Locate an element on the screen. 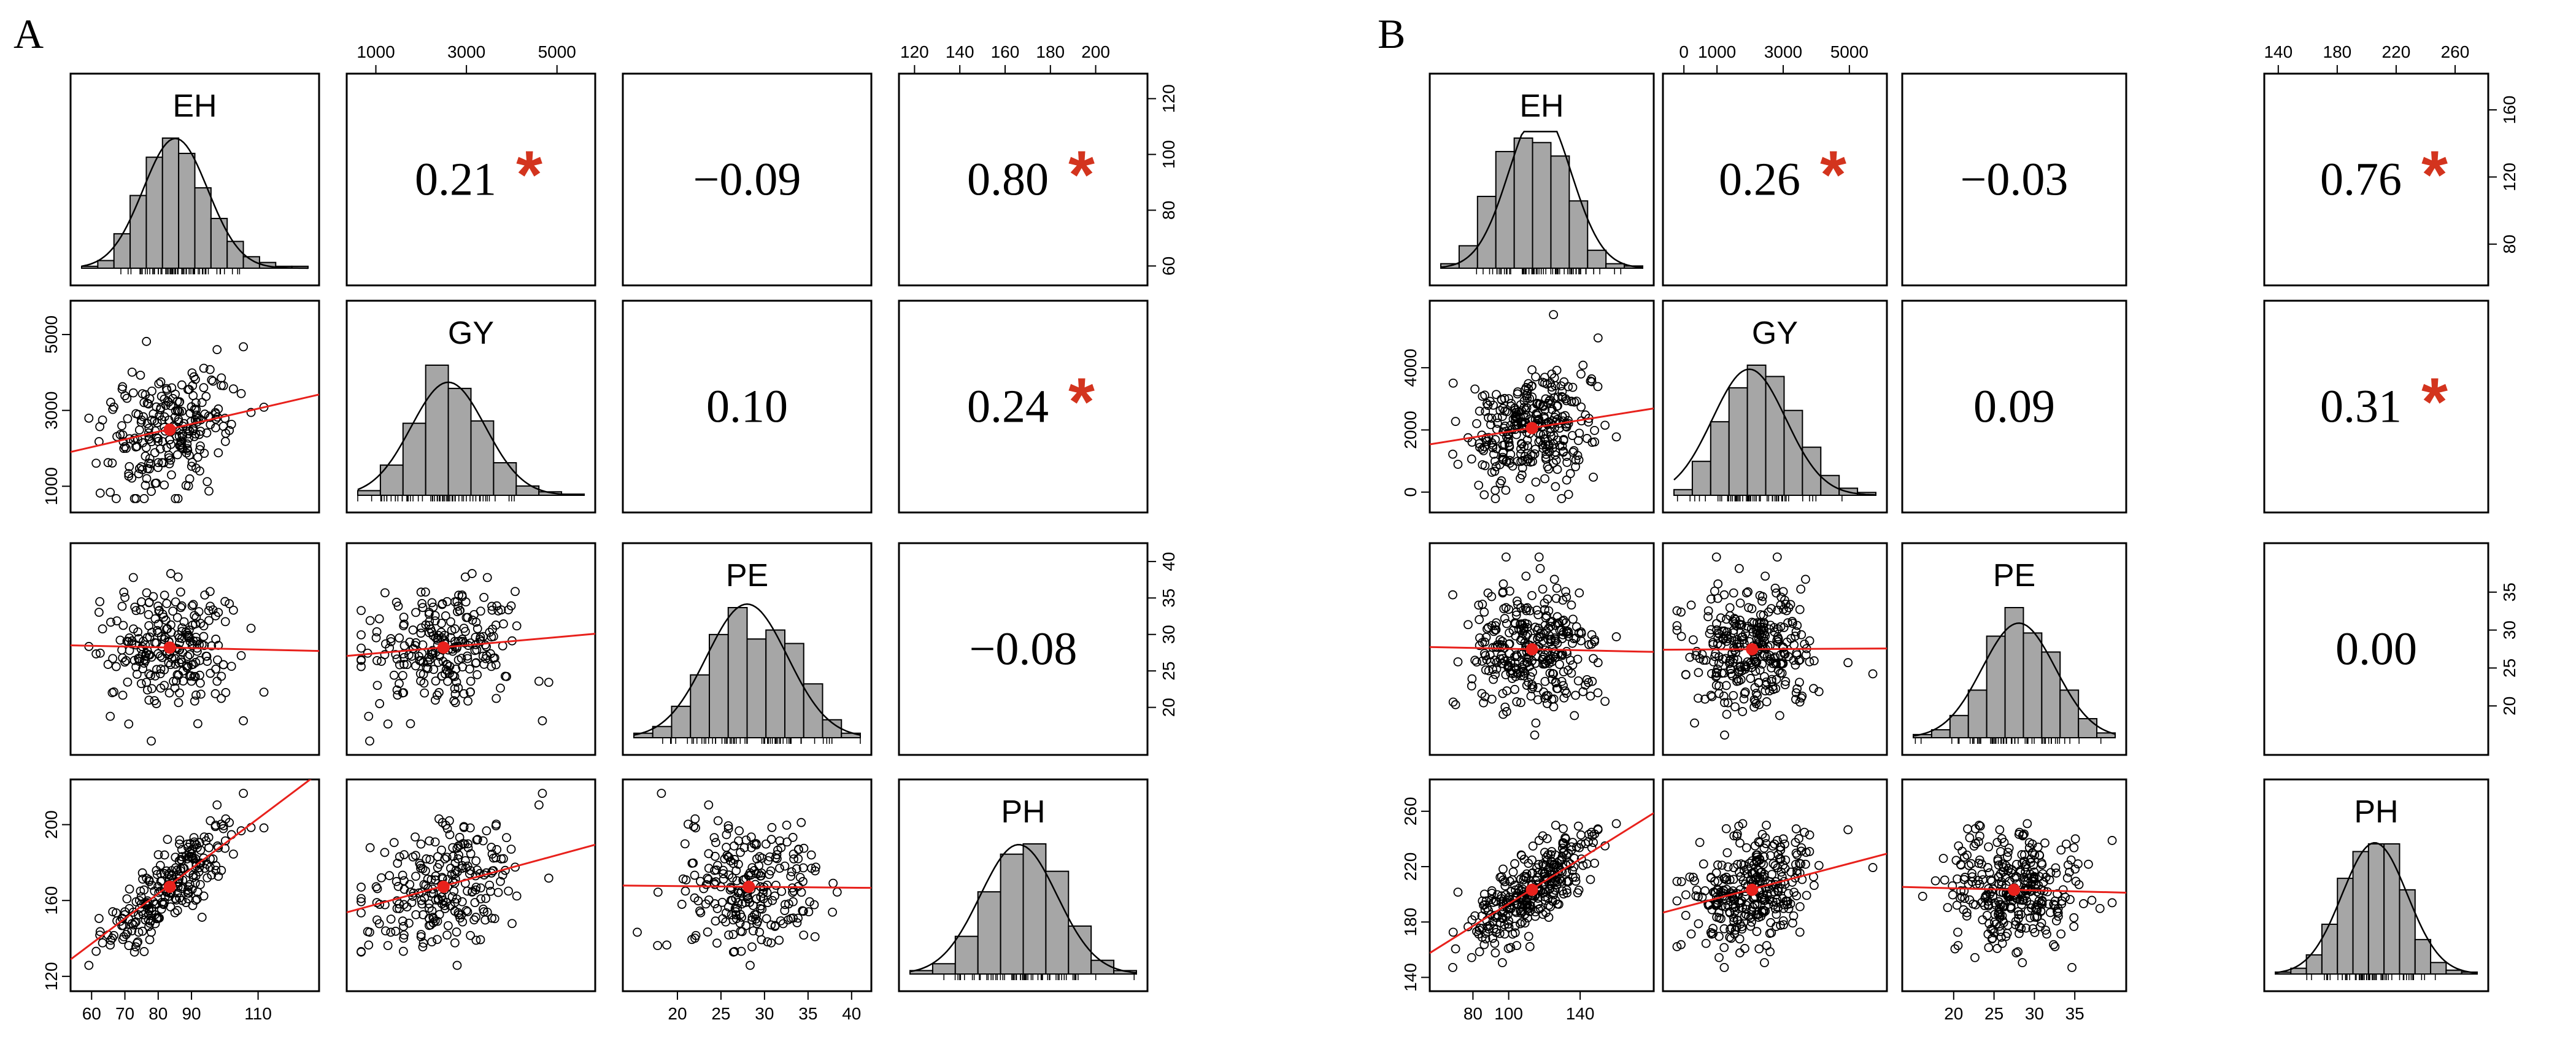  cell-frame is located at coordinates (2376, 179).